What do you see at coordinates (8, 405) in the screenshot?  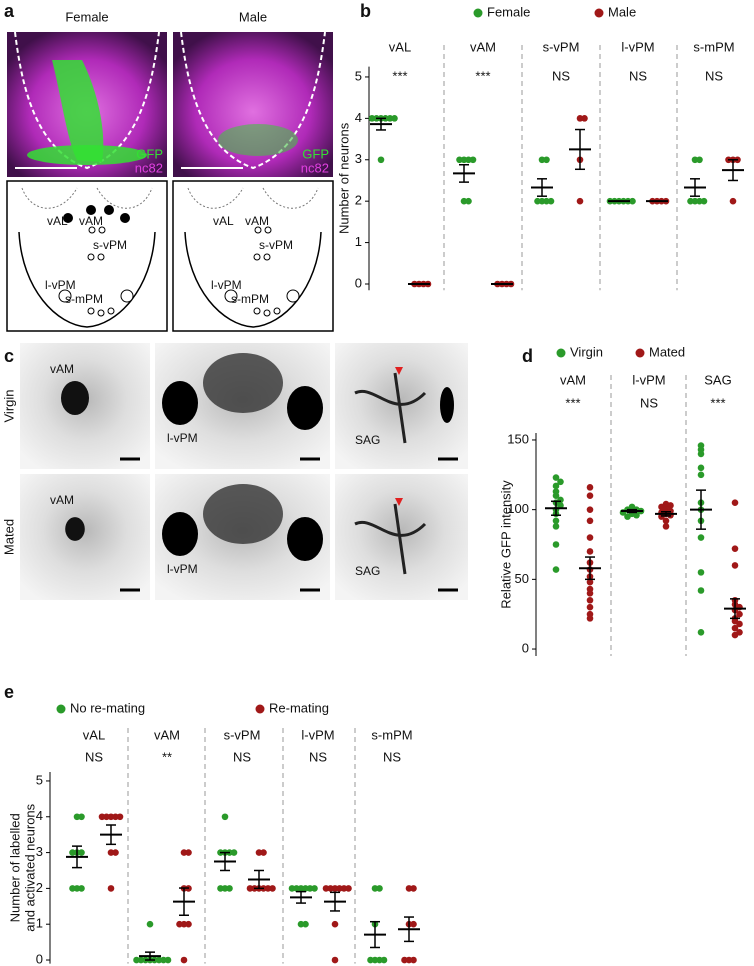 I see `row-label: Virgin` at bounding box center [8, 405].